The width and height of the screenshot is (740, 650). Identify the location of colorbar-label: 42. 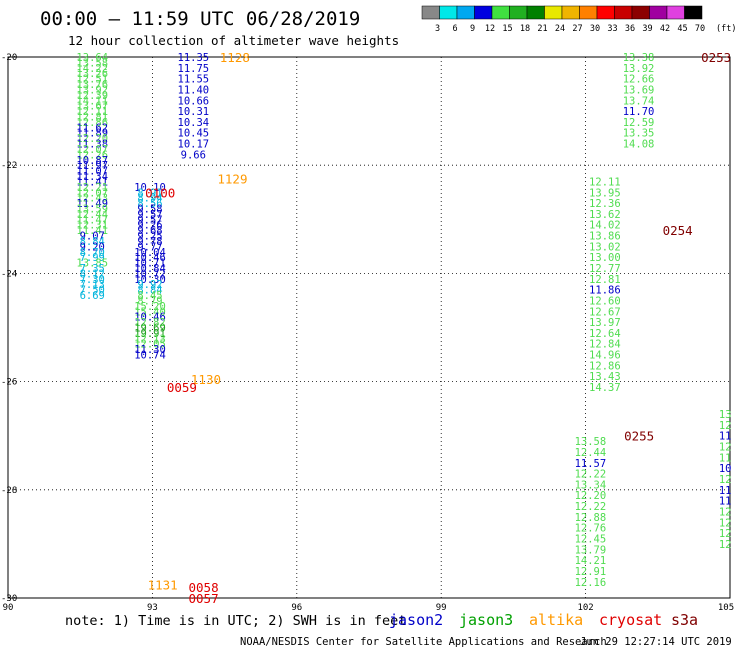
(665, 29).